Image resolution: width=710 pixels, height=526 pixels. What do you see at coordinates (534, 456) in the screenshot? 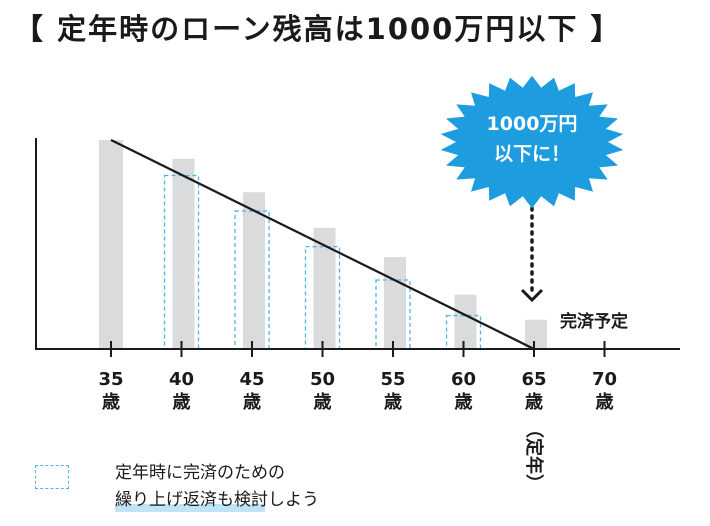
I see `retirement-age-label: （定年）` at bounding box center [534, 456].